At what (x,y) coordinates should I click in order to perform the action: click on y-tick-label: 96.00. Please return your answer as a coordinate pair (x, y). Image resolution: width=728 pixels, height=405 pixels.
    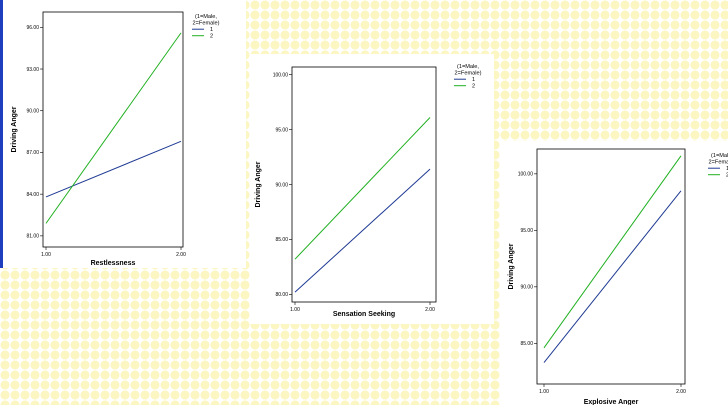
    Looking at the image, I should click on (32, 28).